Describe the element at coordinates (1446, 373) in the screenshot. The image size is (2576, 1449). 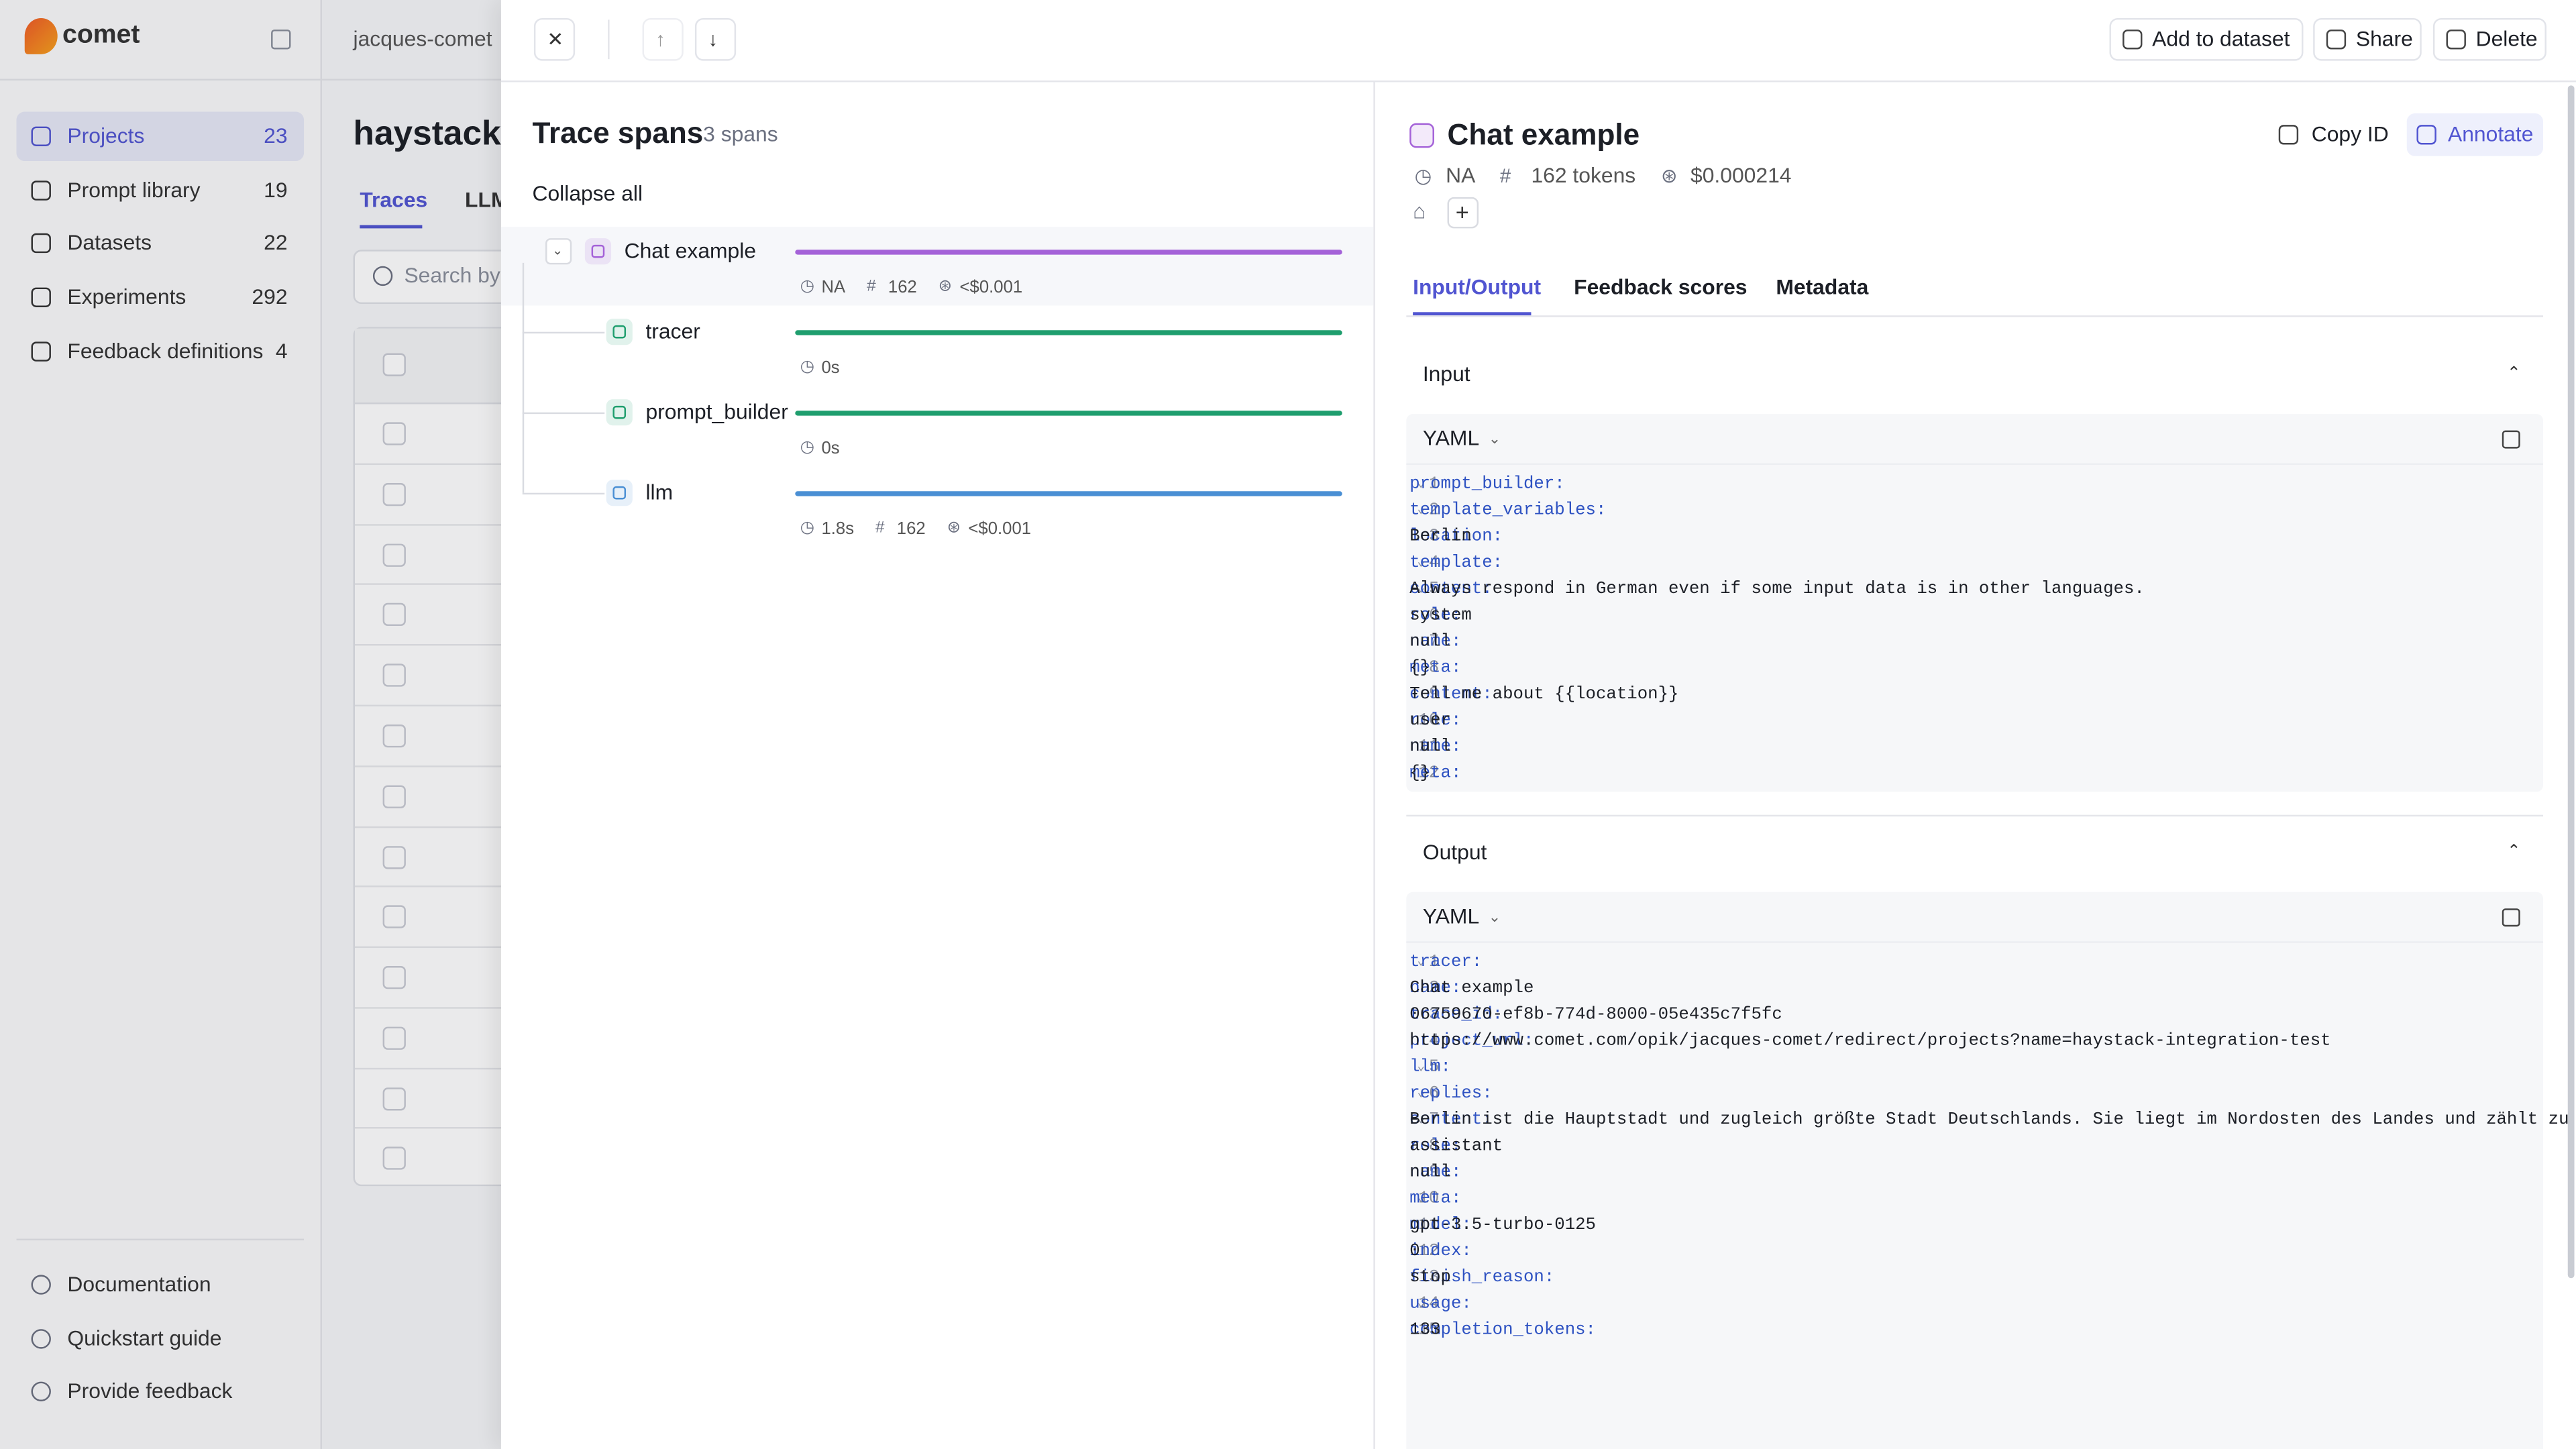
I see `section-label: Input` at that location.